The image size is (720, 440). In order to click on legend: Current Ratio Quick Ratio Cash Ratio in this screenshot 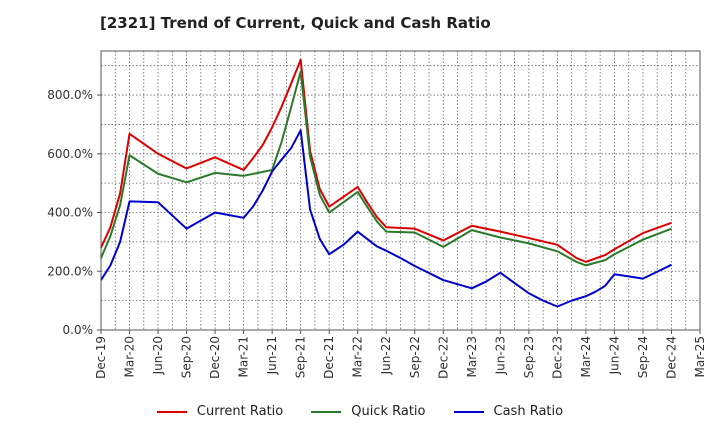, I will do `click(360, 411)`.